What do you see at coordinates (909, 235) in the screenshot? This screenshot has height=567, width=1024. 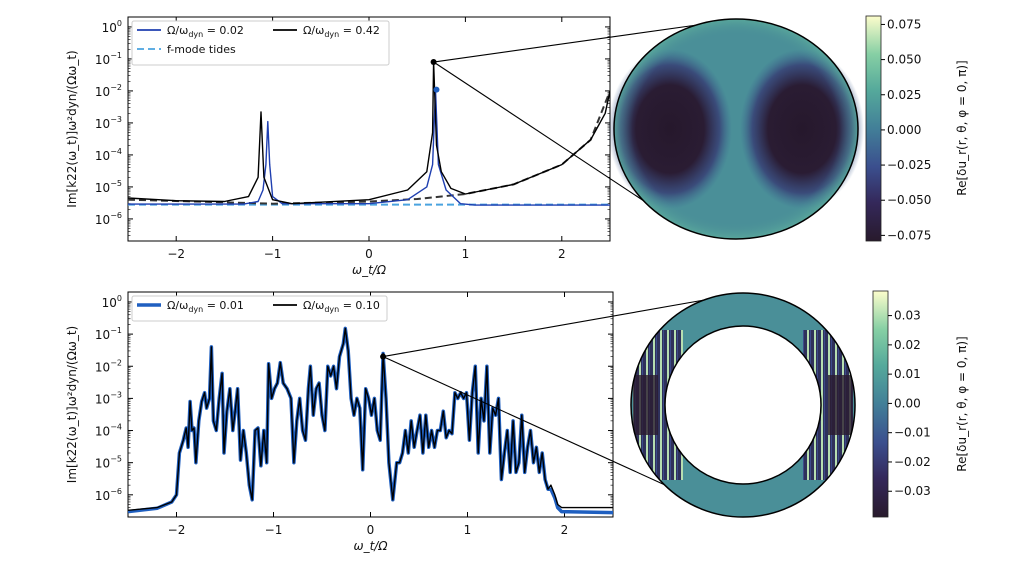 I see `colorbar-tick-label: −0.075` at bounding box center [909, 235].